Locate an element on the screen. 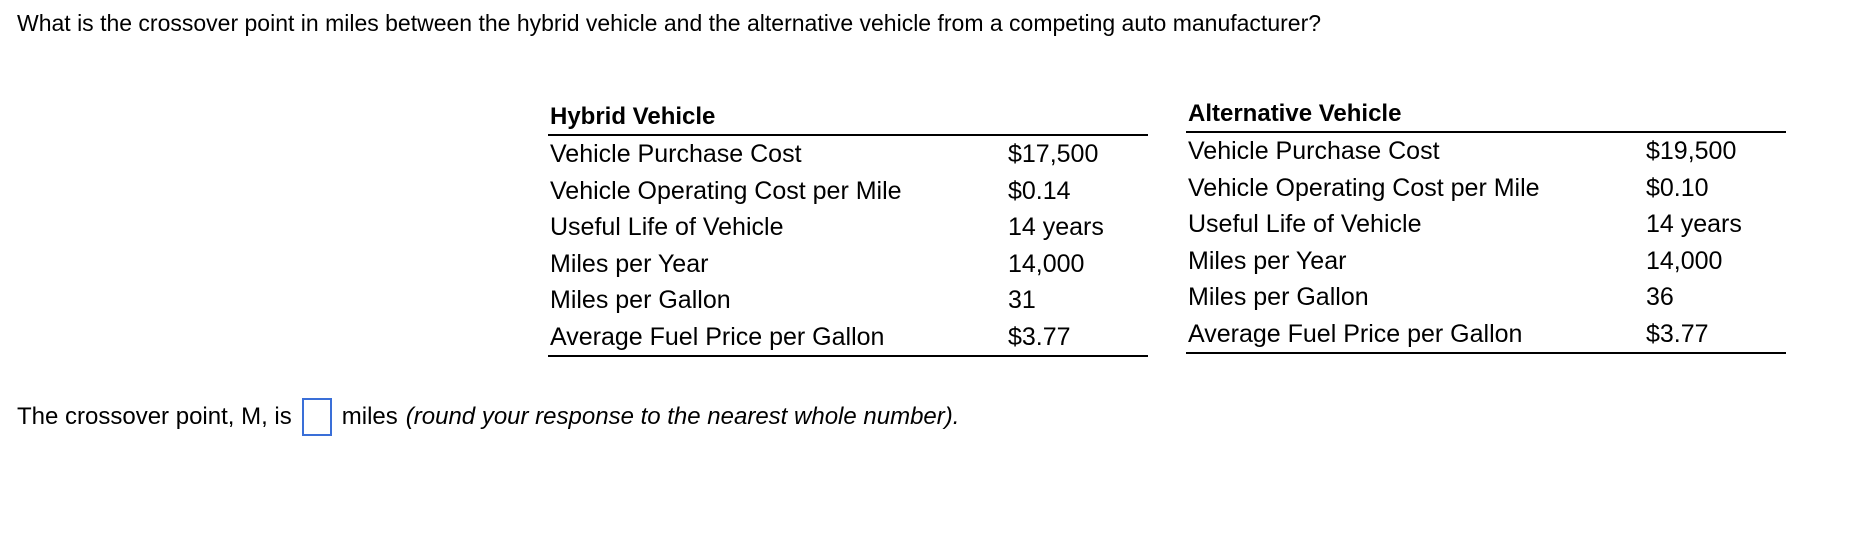  table-row: Miles per Gallon 31 is located at coordinates (848, 300).